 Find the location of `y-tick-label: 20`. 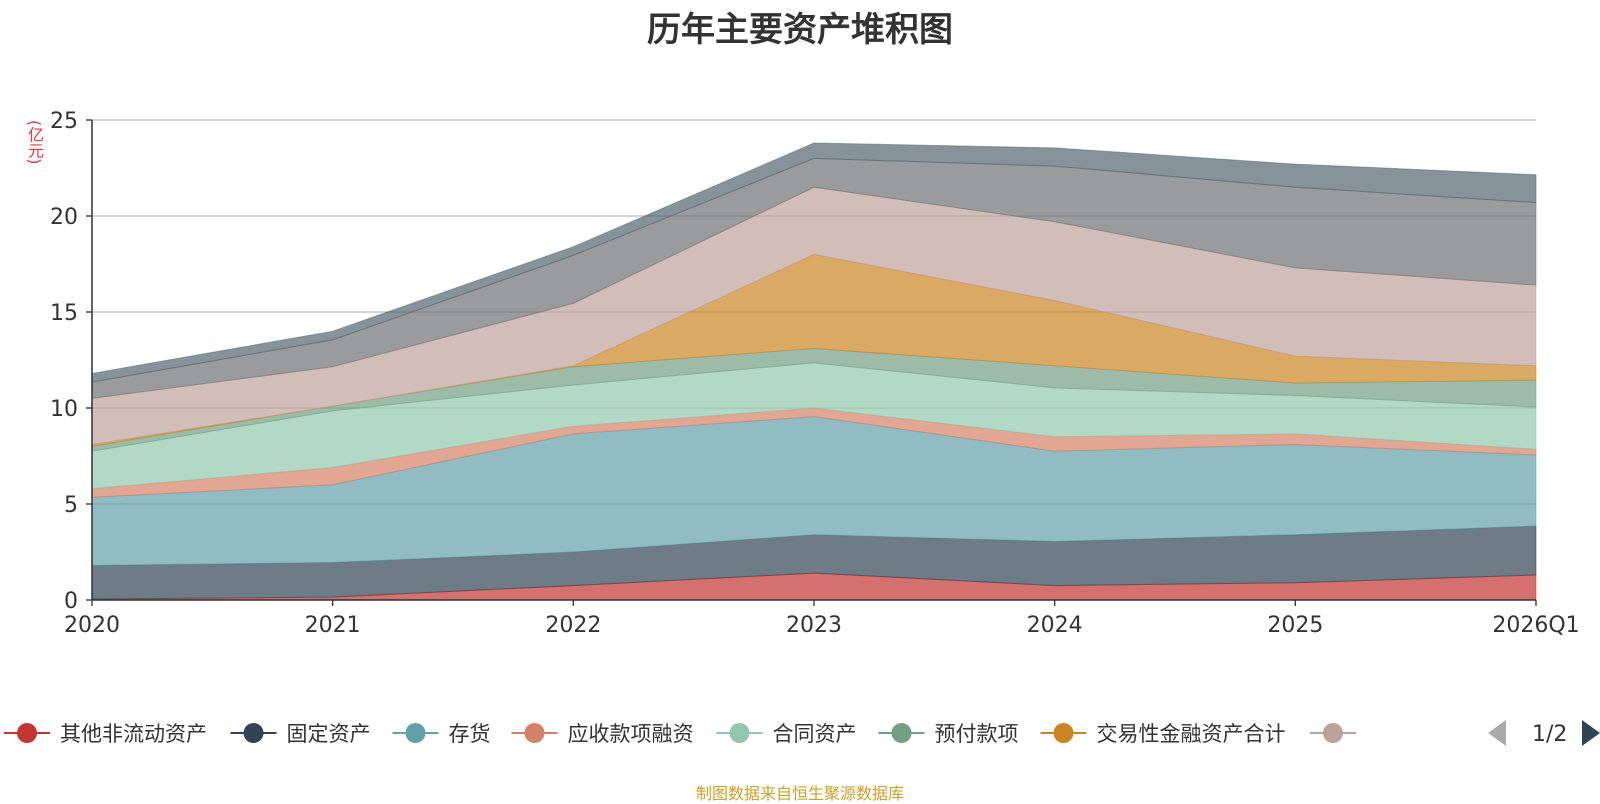

y-tick-label: 20 is located at coordinates (64, 217).